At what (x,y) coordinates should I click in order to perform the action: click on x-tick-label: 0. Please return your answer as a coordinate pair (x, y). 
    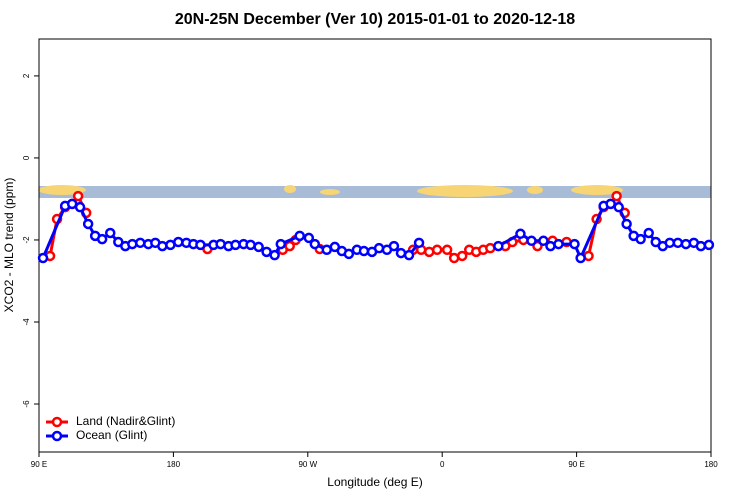
    Looking at the image, I should click on (442, 464).